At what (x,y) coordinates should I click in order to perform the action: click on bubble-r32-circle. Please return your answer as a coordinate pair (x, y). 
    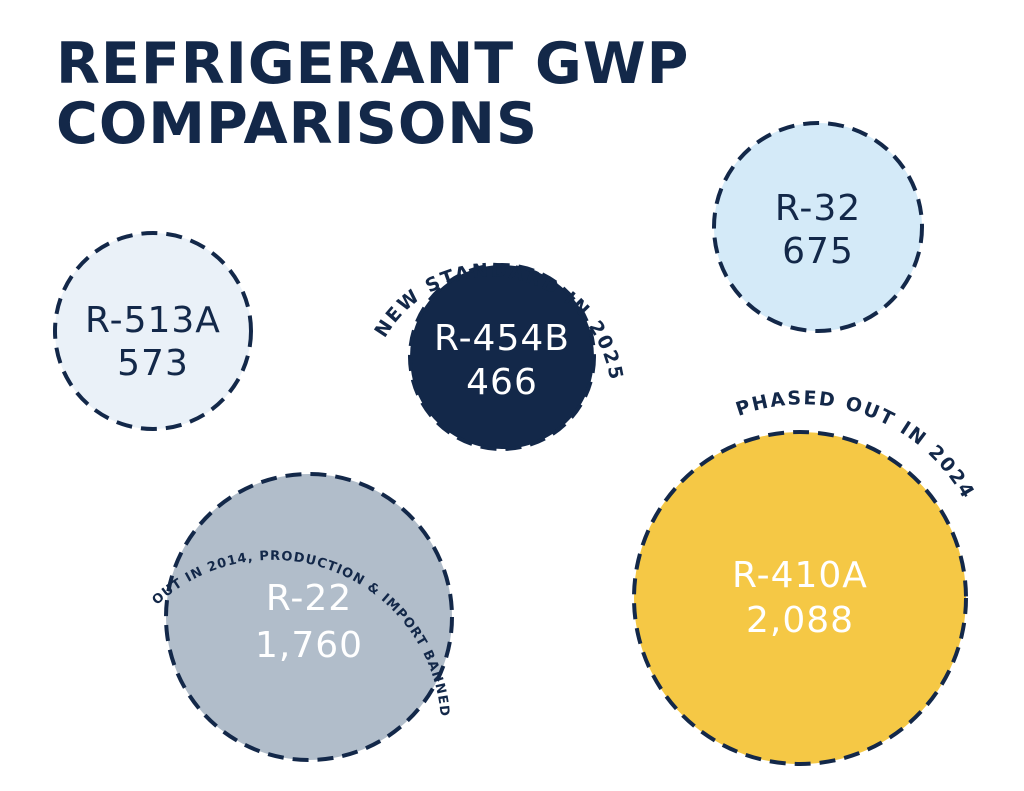
    Looking at the image, I should click on (818, 227).